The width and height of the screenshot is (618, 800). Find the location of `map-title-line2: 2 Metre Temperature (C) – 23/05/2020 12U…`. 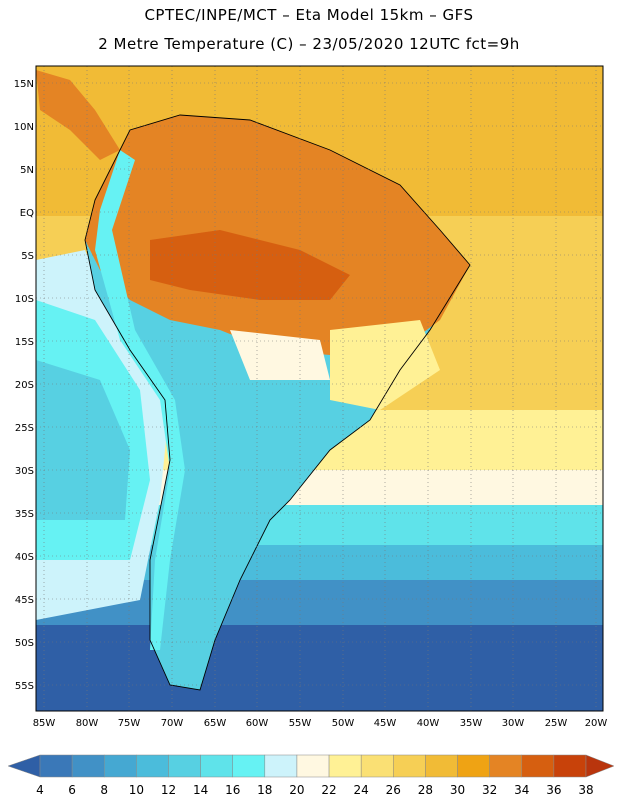

map-title-line2: 2 Metre Temperature (C) – 23/05/2020 12U… is located at coordinates (309, 44).